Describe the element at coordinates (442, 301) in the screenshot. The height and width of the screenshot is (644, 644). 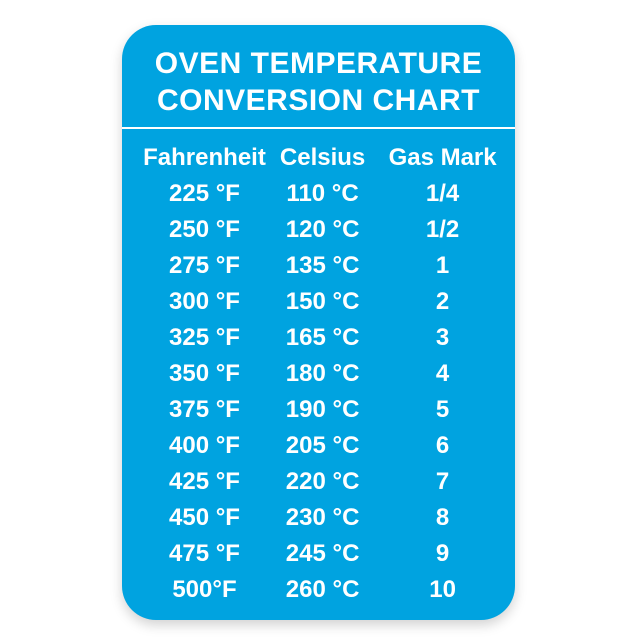
I see `gas-mark-value: 2` at that location.